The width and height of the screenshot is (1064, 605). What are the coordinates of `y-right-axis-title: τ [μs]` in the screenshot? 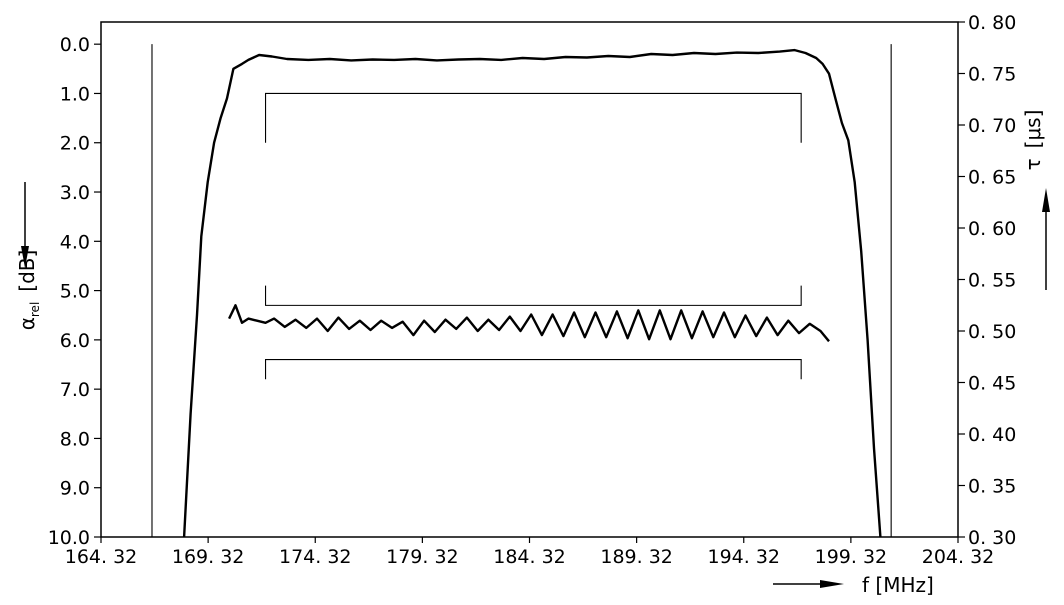 It's located at (1033, 140).